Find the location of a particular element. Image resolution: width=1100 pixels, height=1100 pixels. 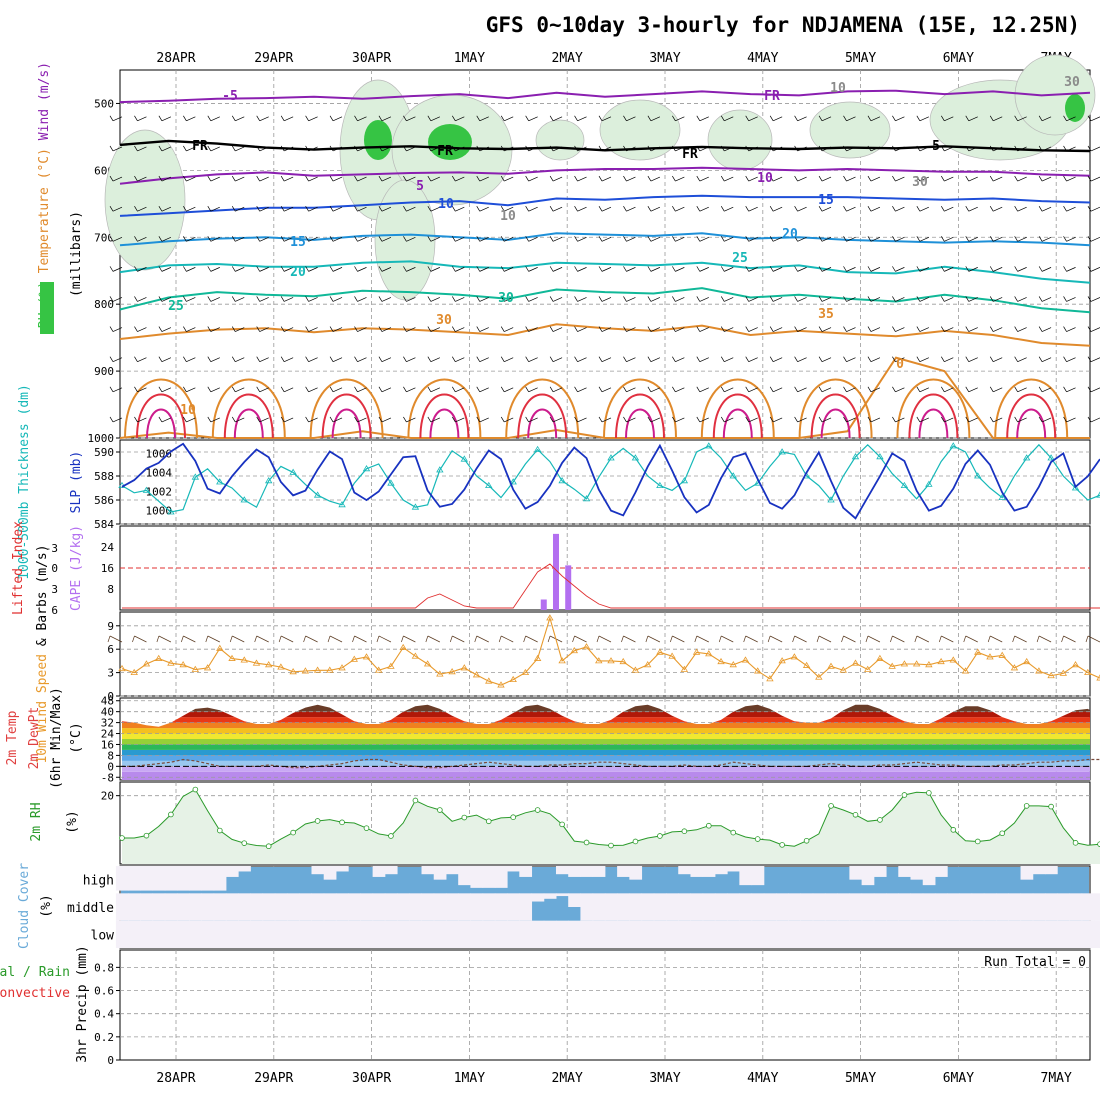

bottom-date-label: 29APR is located at coordinates (273, 1078).